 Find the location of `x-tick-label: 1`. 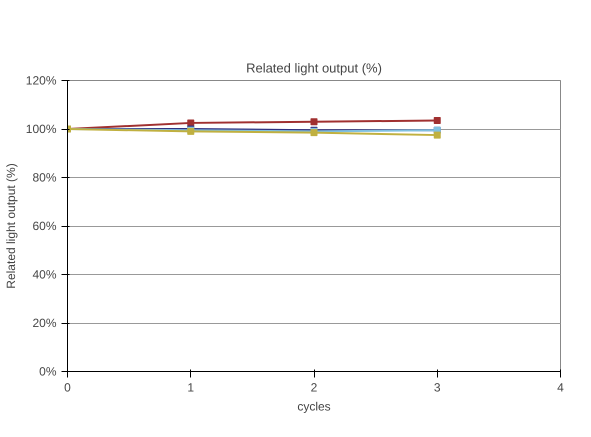

x-tick-label: 1 is located at coordinates (190, 387).